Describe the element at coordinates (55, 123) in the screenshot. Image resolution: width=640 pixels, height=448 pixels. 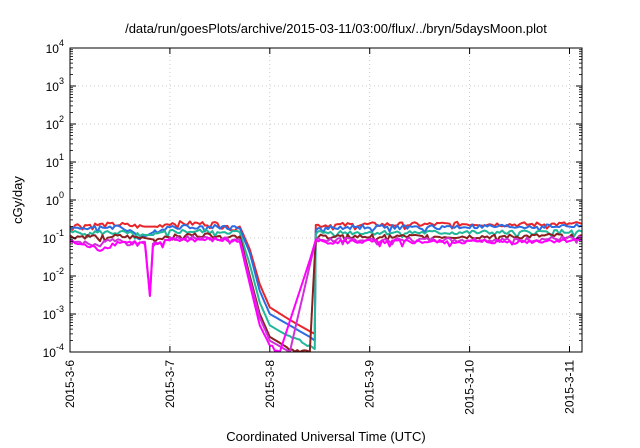
I see `y-tick-label: 10²` at that location.